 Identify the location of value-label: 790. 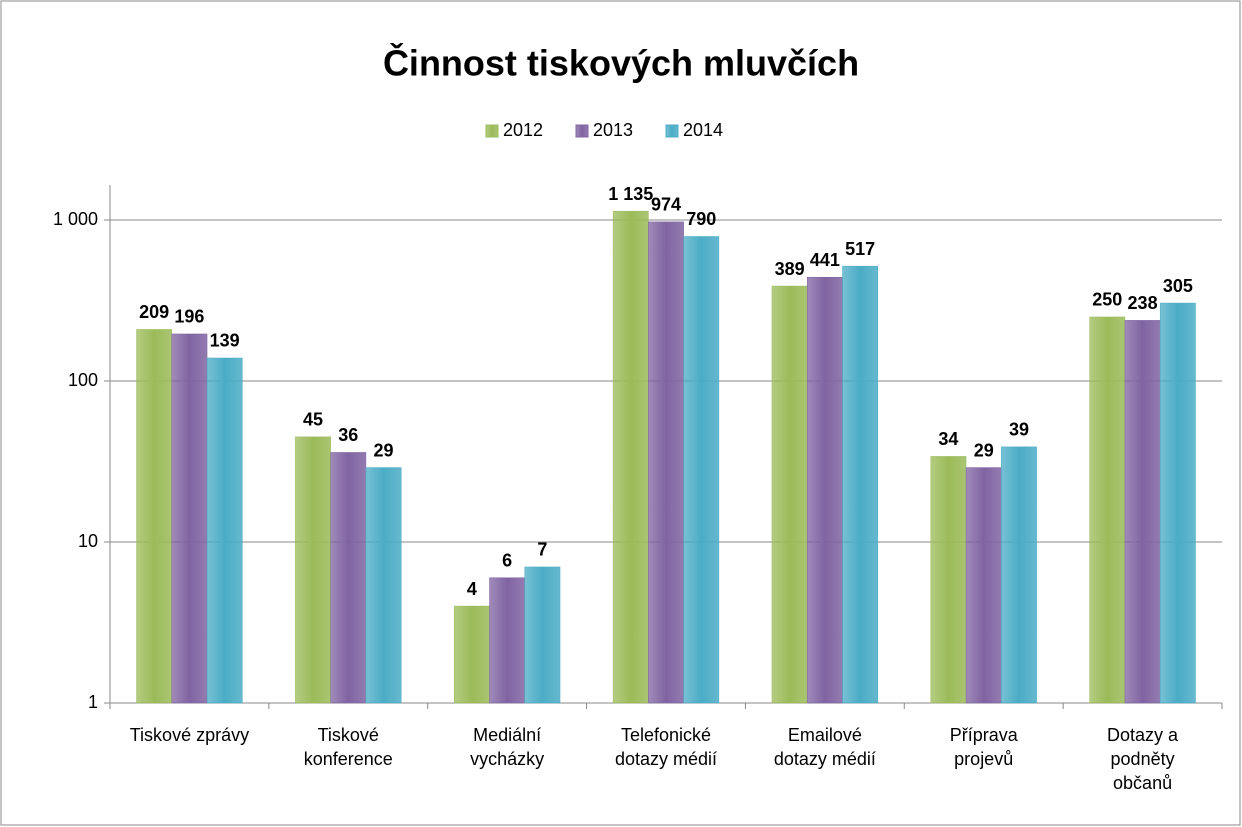
(701, 219).